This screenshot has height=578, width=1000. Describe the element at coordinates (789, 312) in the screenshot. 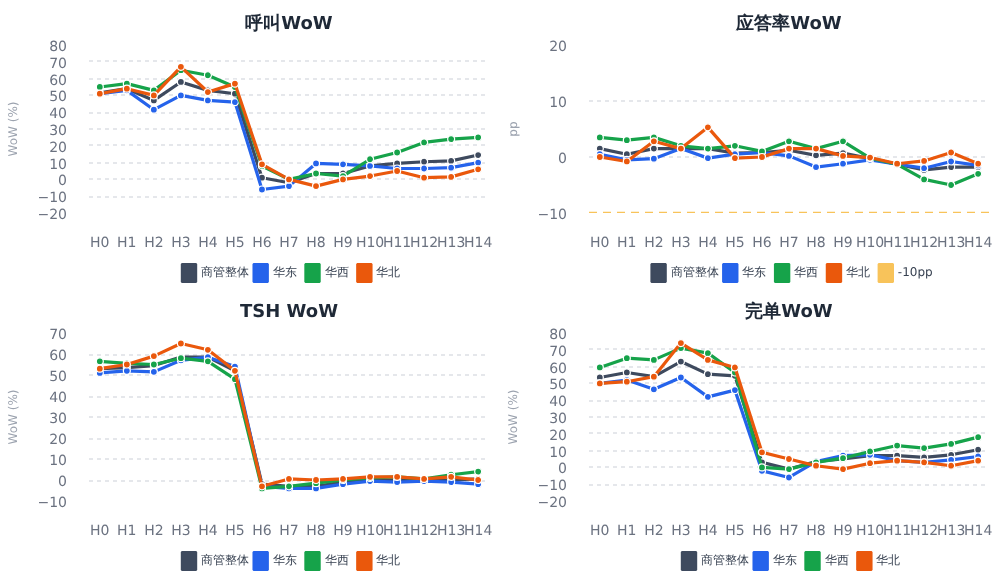

I see `chart-title: 完单WoW` at that location.